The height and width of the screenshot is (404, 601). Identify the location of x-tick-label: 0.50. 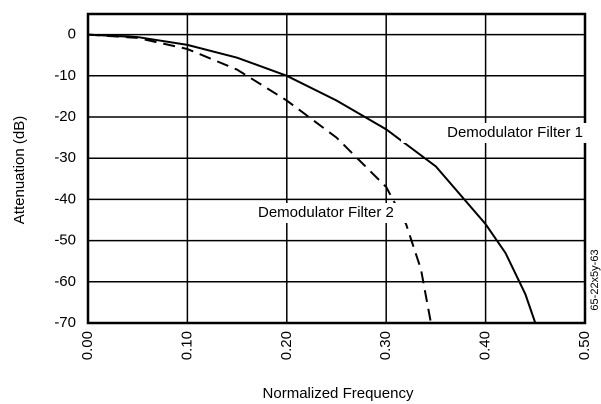
(584, 345).